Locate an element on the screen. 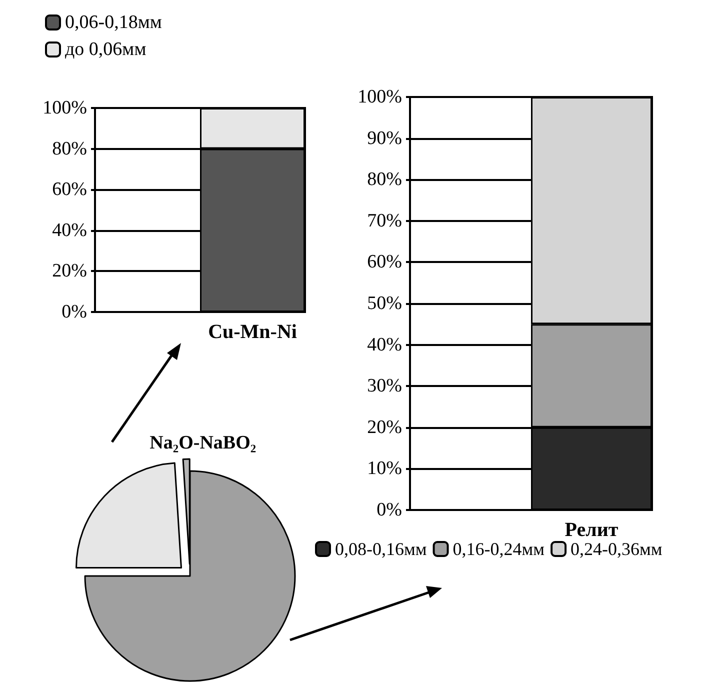  y-tick-label: 30% is located at coordinates (384, 386).